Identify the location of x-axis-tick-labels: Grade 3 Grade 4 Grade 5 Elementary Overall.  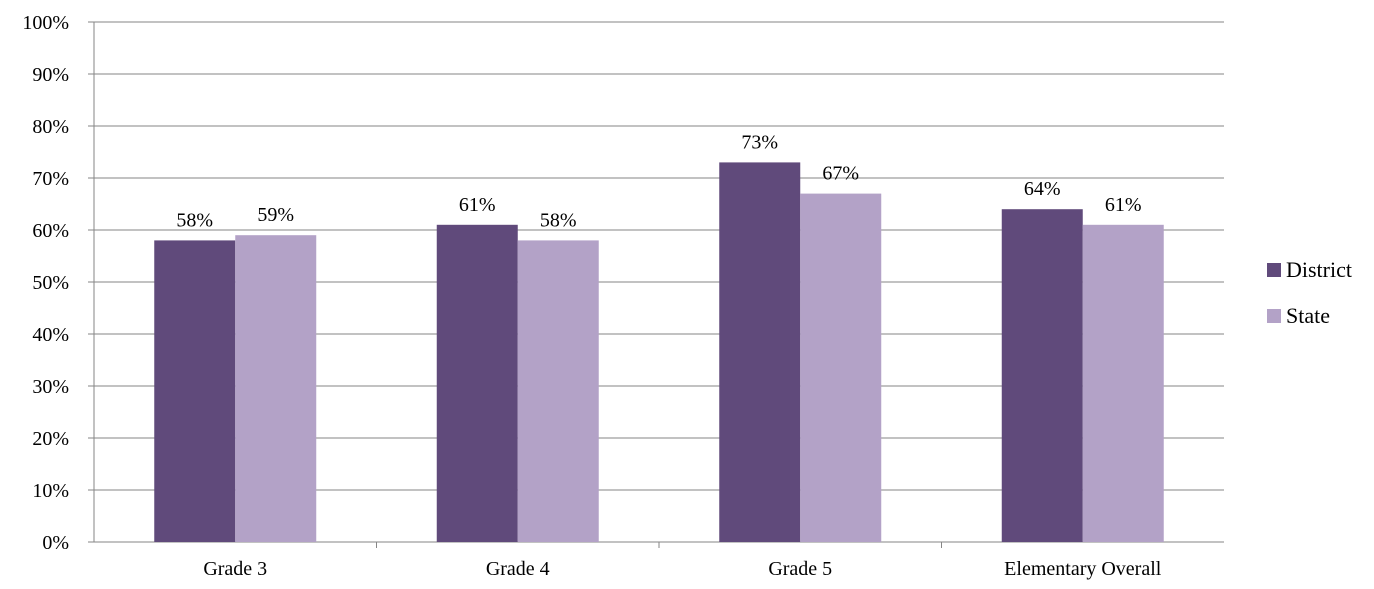
(682, 569).